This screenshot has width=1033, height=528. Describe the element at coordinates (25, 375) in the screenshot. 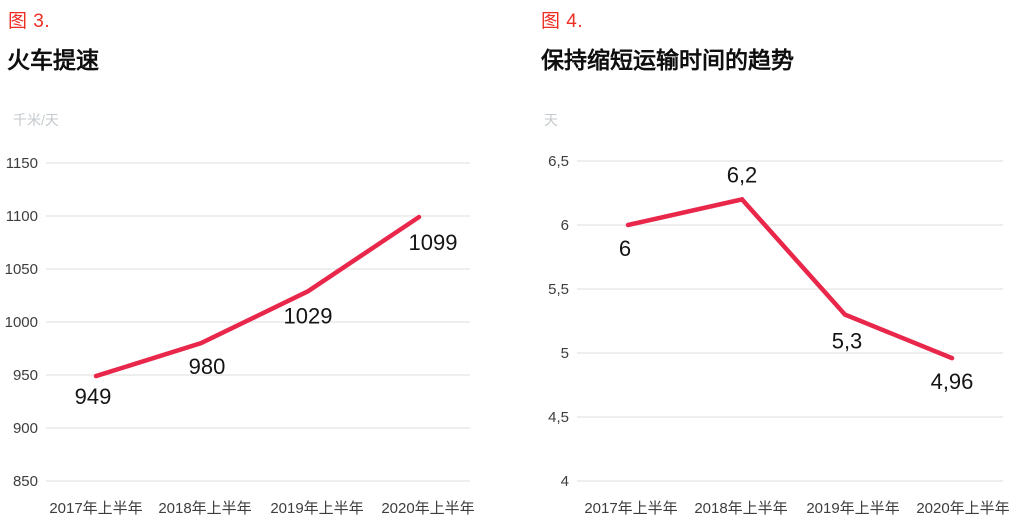

I see `svg-text: 950` at that location.